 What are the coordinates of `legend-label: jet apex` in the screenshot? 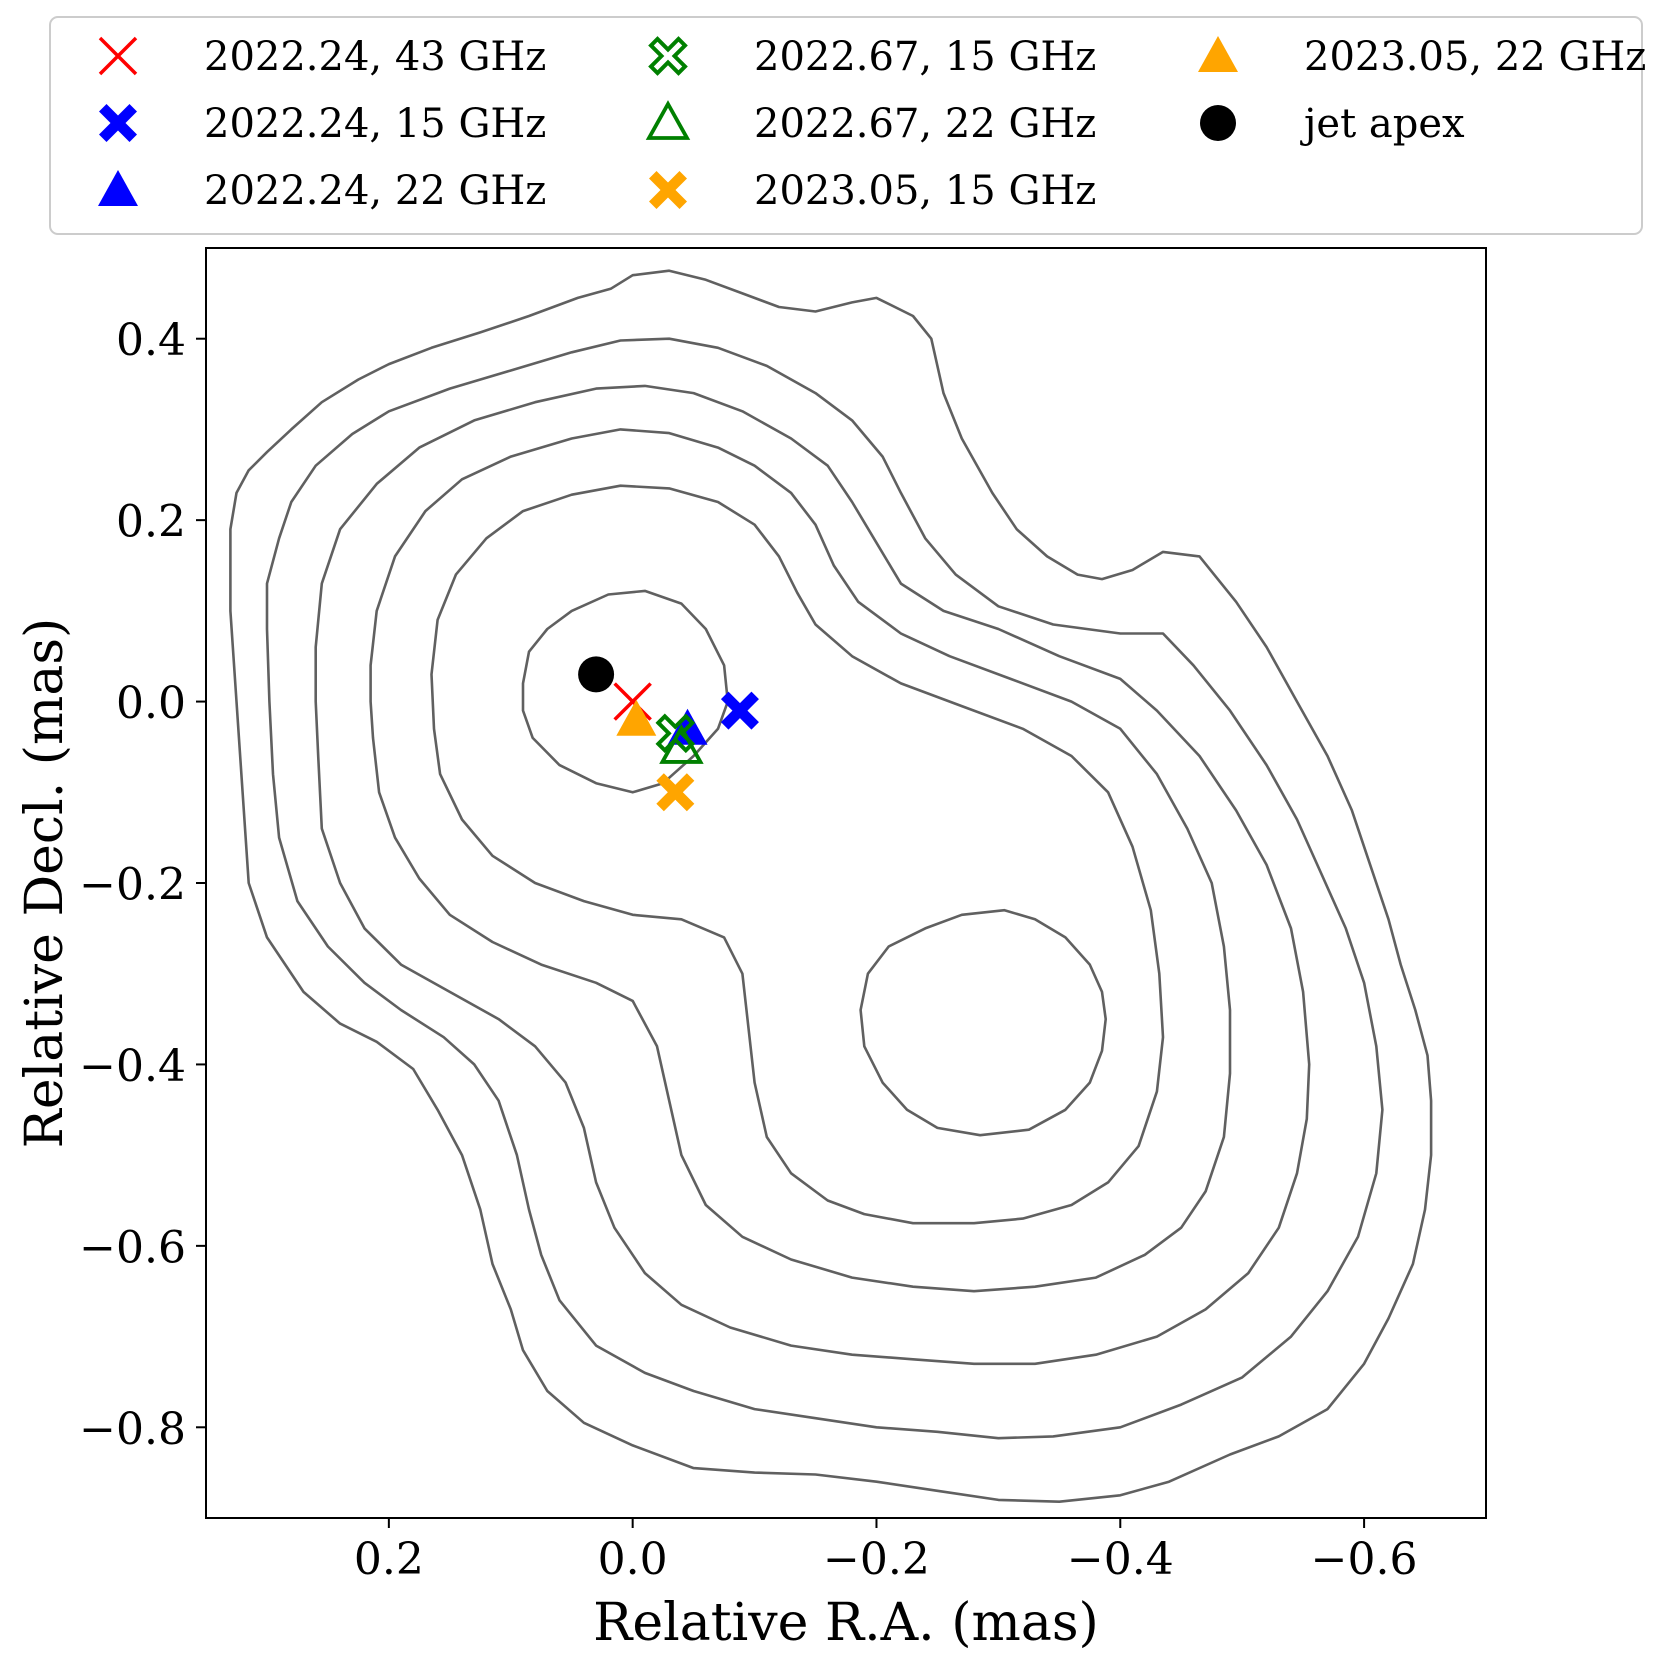 It's located at (1382, 124).